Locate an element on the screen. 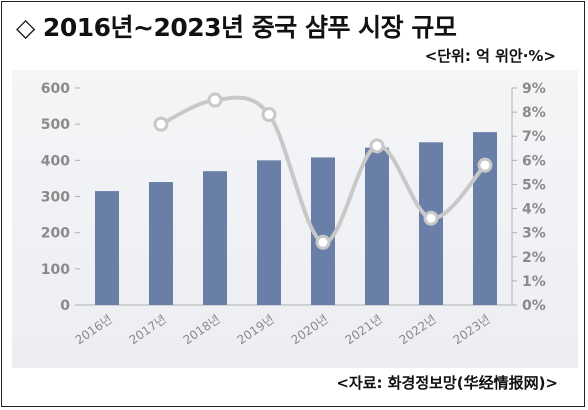  growth-point-2022년 is located at coordinates (431, 218).